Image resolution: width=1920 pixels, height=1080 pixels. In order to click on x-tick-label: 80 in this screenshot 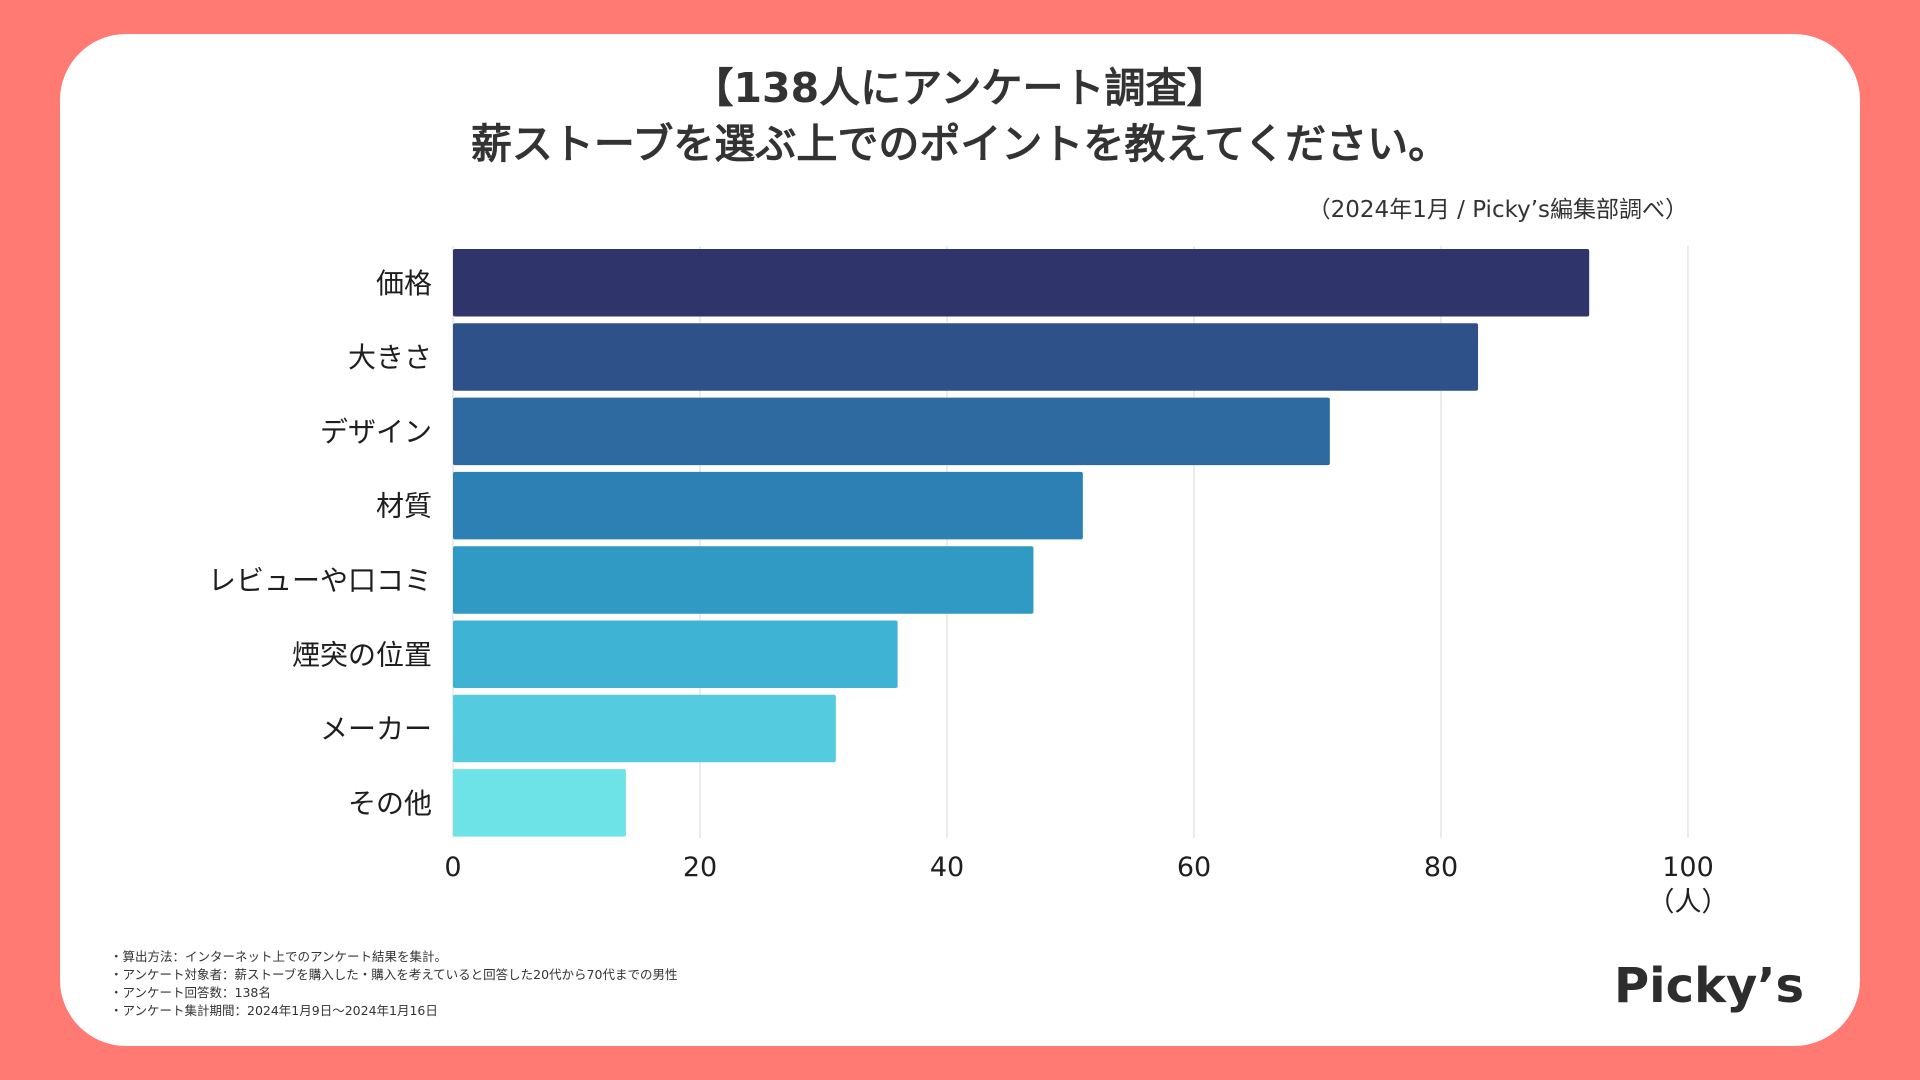, I will do `click(1441, 867)`.